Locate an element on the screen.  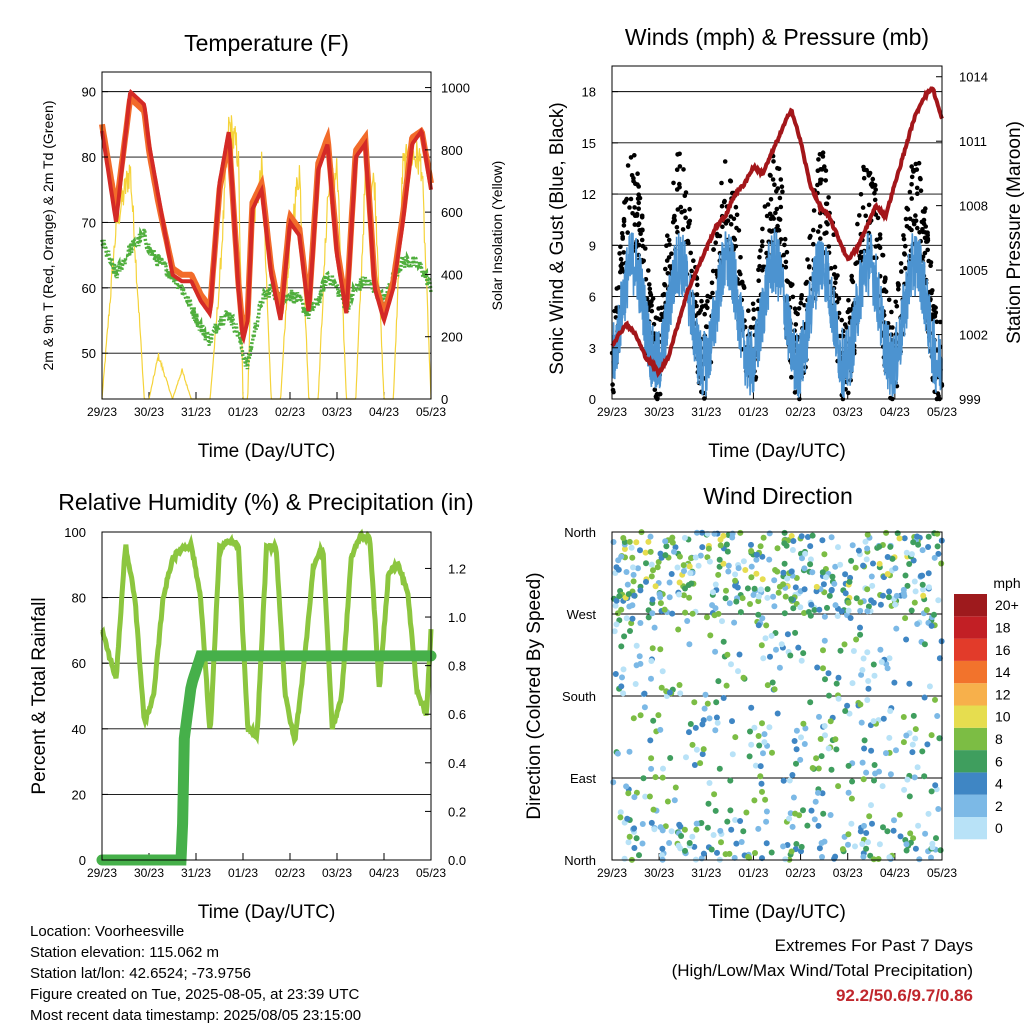
solar-series is located at coordinates (266, 257).